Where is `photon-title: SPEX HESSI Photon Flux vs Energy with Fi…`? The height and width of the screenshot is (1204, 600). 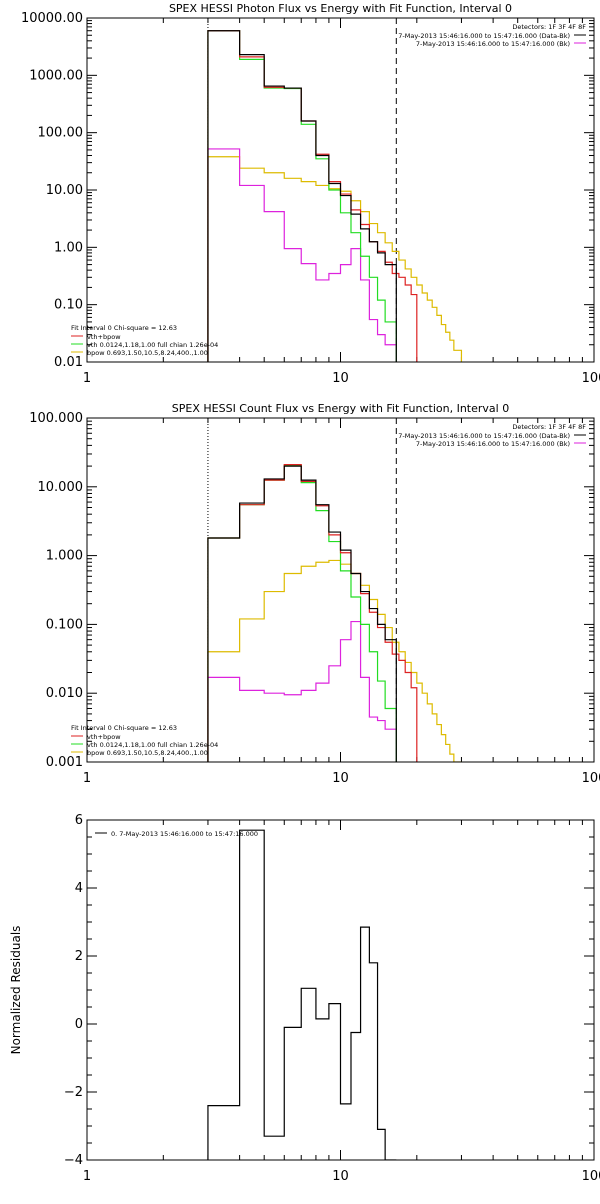
photon-title: SPEX HESSI Photon Flux vs Energy with Fi… is located at coordinates (340, 8).